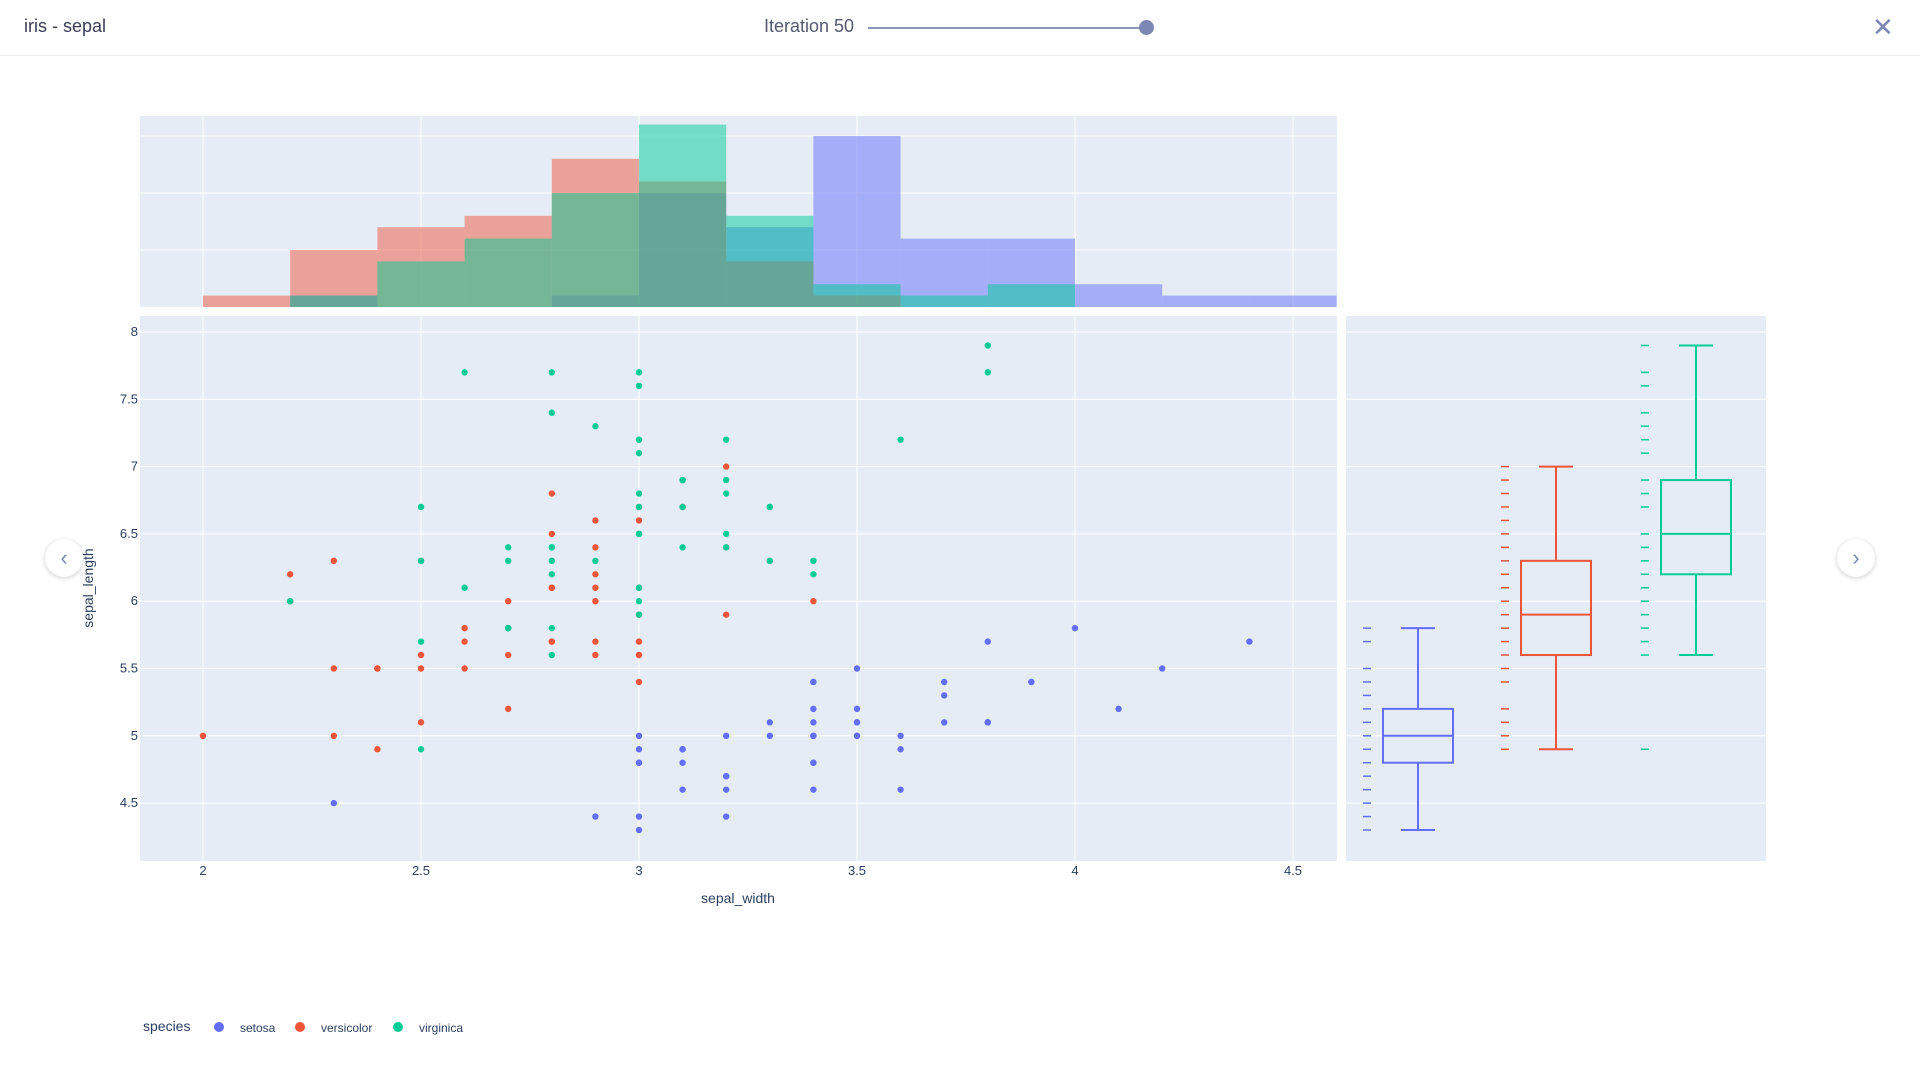 This screenshot has height=1080, width=1920. What do you see at coordinates (421, 870) in the screenshot?
I see `x-tick-label: 2.5` at bounding box center [421, 870].